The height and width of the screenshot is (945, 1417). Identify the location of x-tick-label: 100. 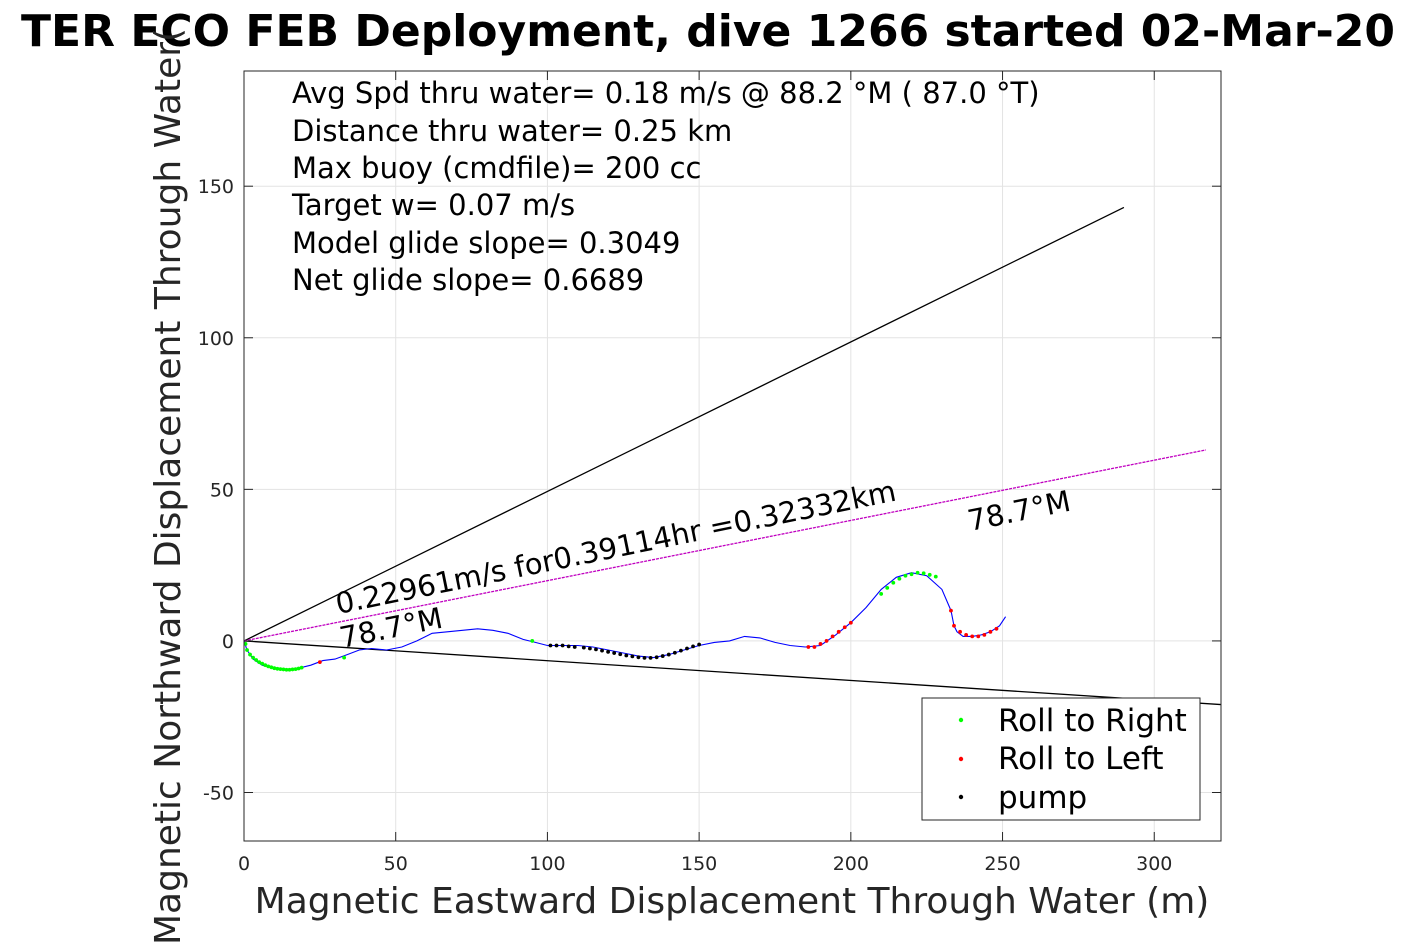
(547, 864).